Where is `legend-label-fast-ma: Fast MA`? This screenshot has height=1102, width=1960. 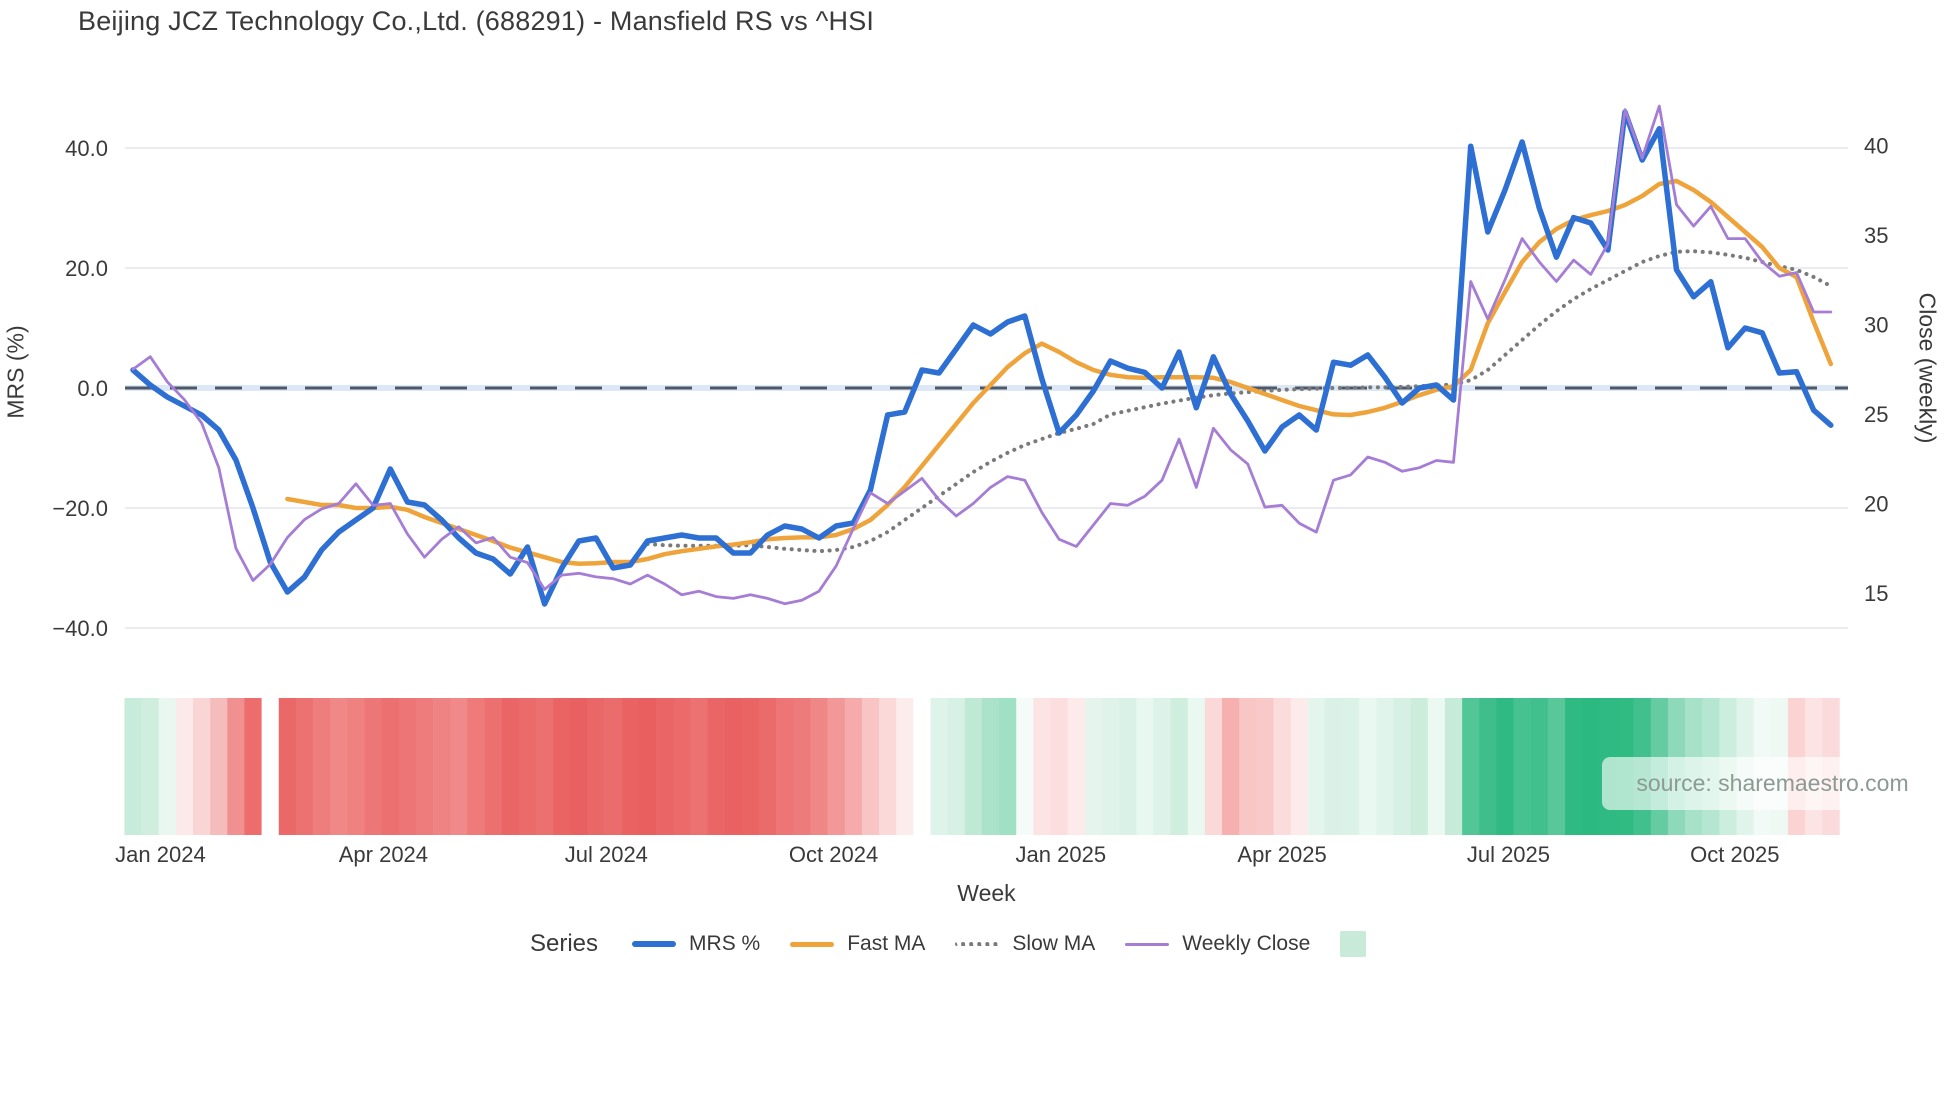
legend-label-fast-ma: Fast MA is located at coordinates (886, 943).